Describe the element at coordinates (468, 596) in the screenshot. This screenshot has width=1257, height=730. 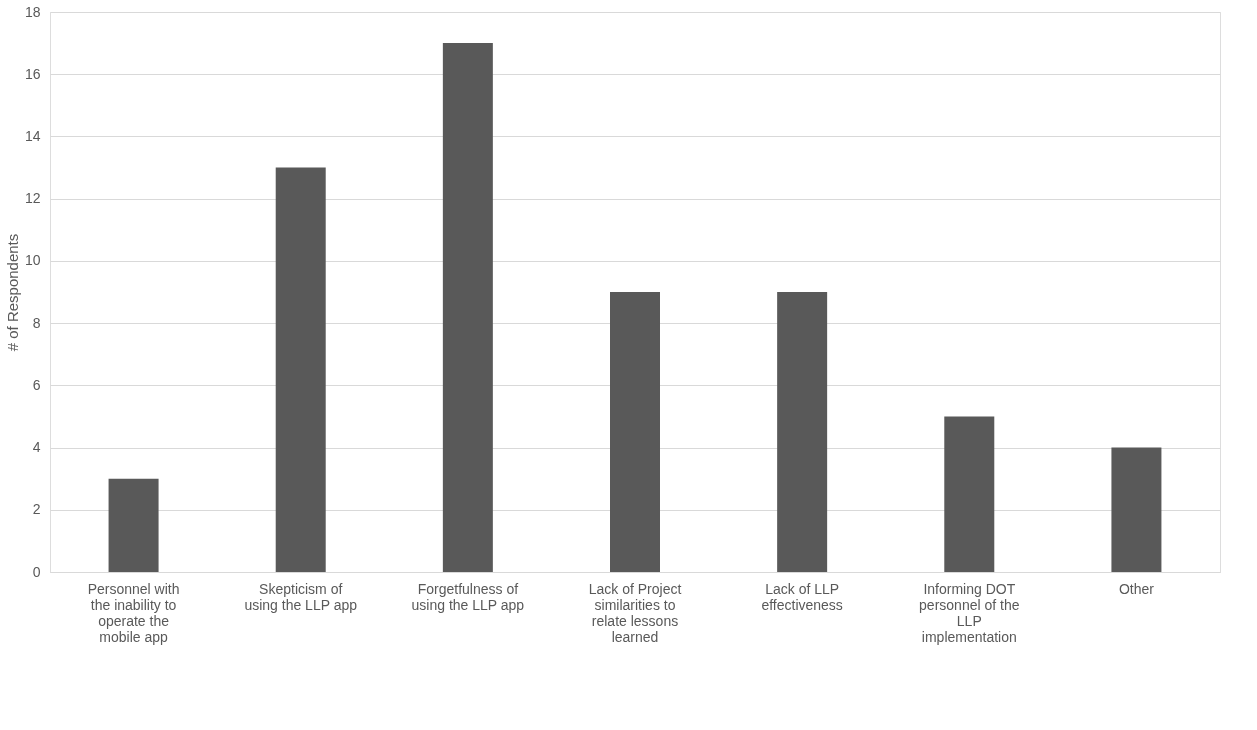
I see `x-tick-label: Forgetfulness of using the LLP app` at that location.